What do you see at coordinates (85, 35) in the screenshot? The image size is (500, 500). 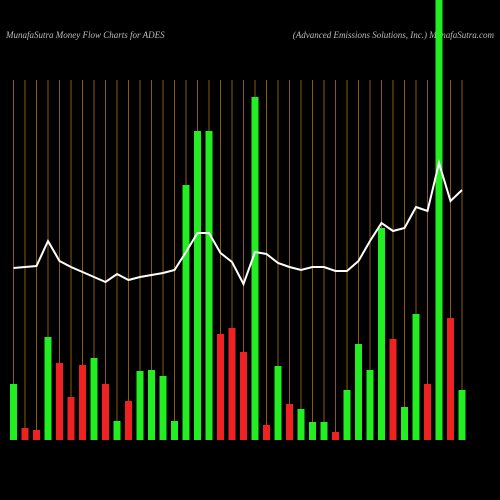 I see `chart-title: MunafaSutra Money Flow Charts for ADES` at bounding box center [85, 35].